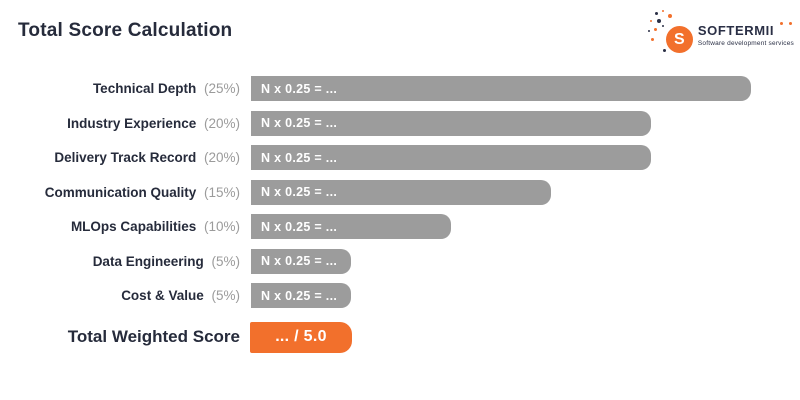 The width and height of the screenshot is (800, 400). I want to click on weight-label: (10%), so click(221, 226).